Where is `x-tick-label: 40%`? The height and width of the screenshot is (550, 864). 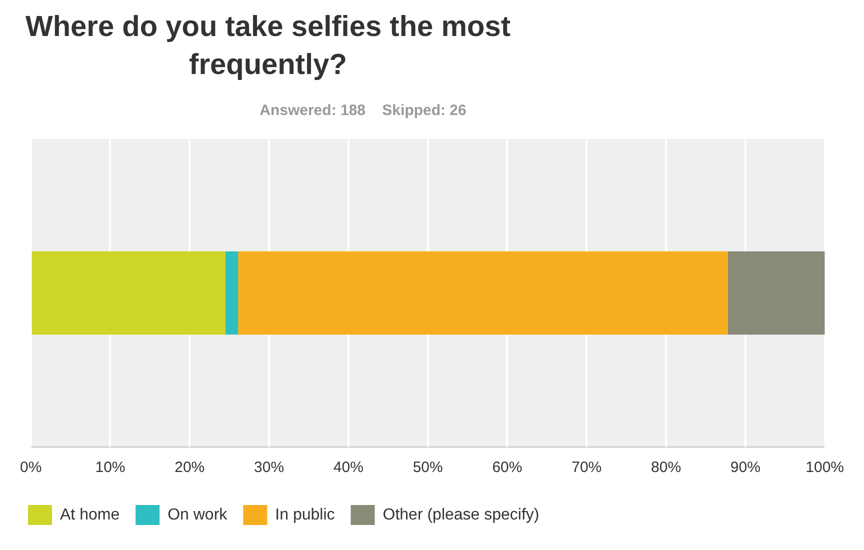
x-tick-label: 40% is located at coordinates (348, 467).